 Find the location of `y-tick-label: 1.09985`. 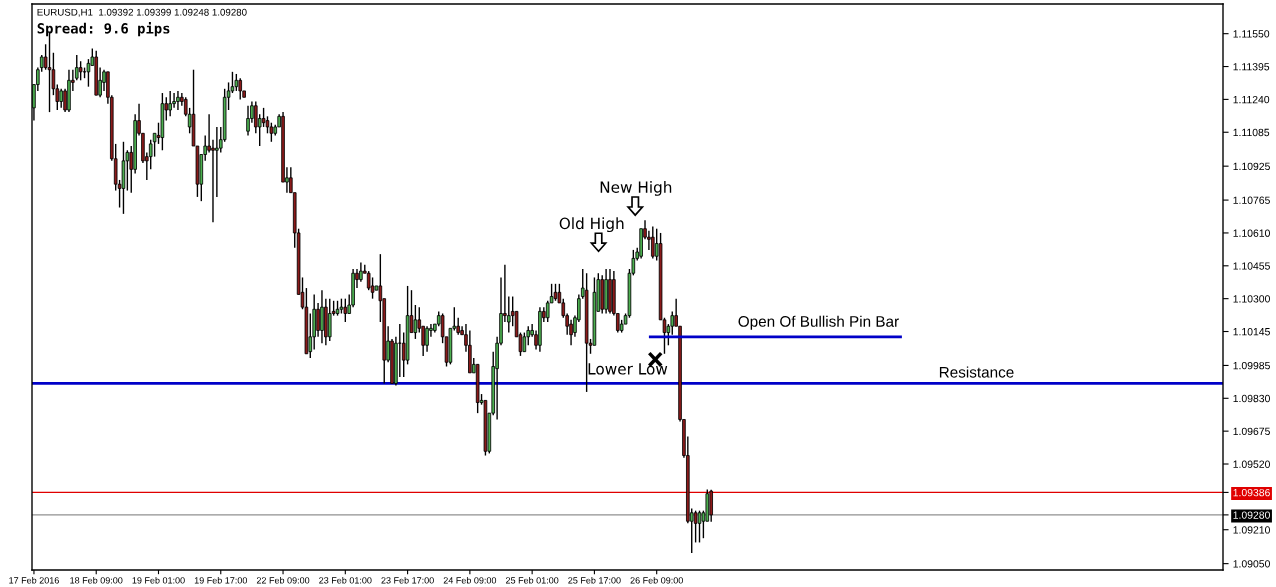

y-tick-label: 1.09985 is located at coordinates (1251, 365).